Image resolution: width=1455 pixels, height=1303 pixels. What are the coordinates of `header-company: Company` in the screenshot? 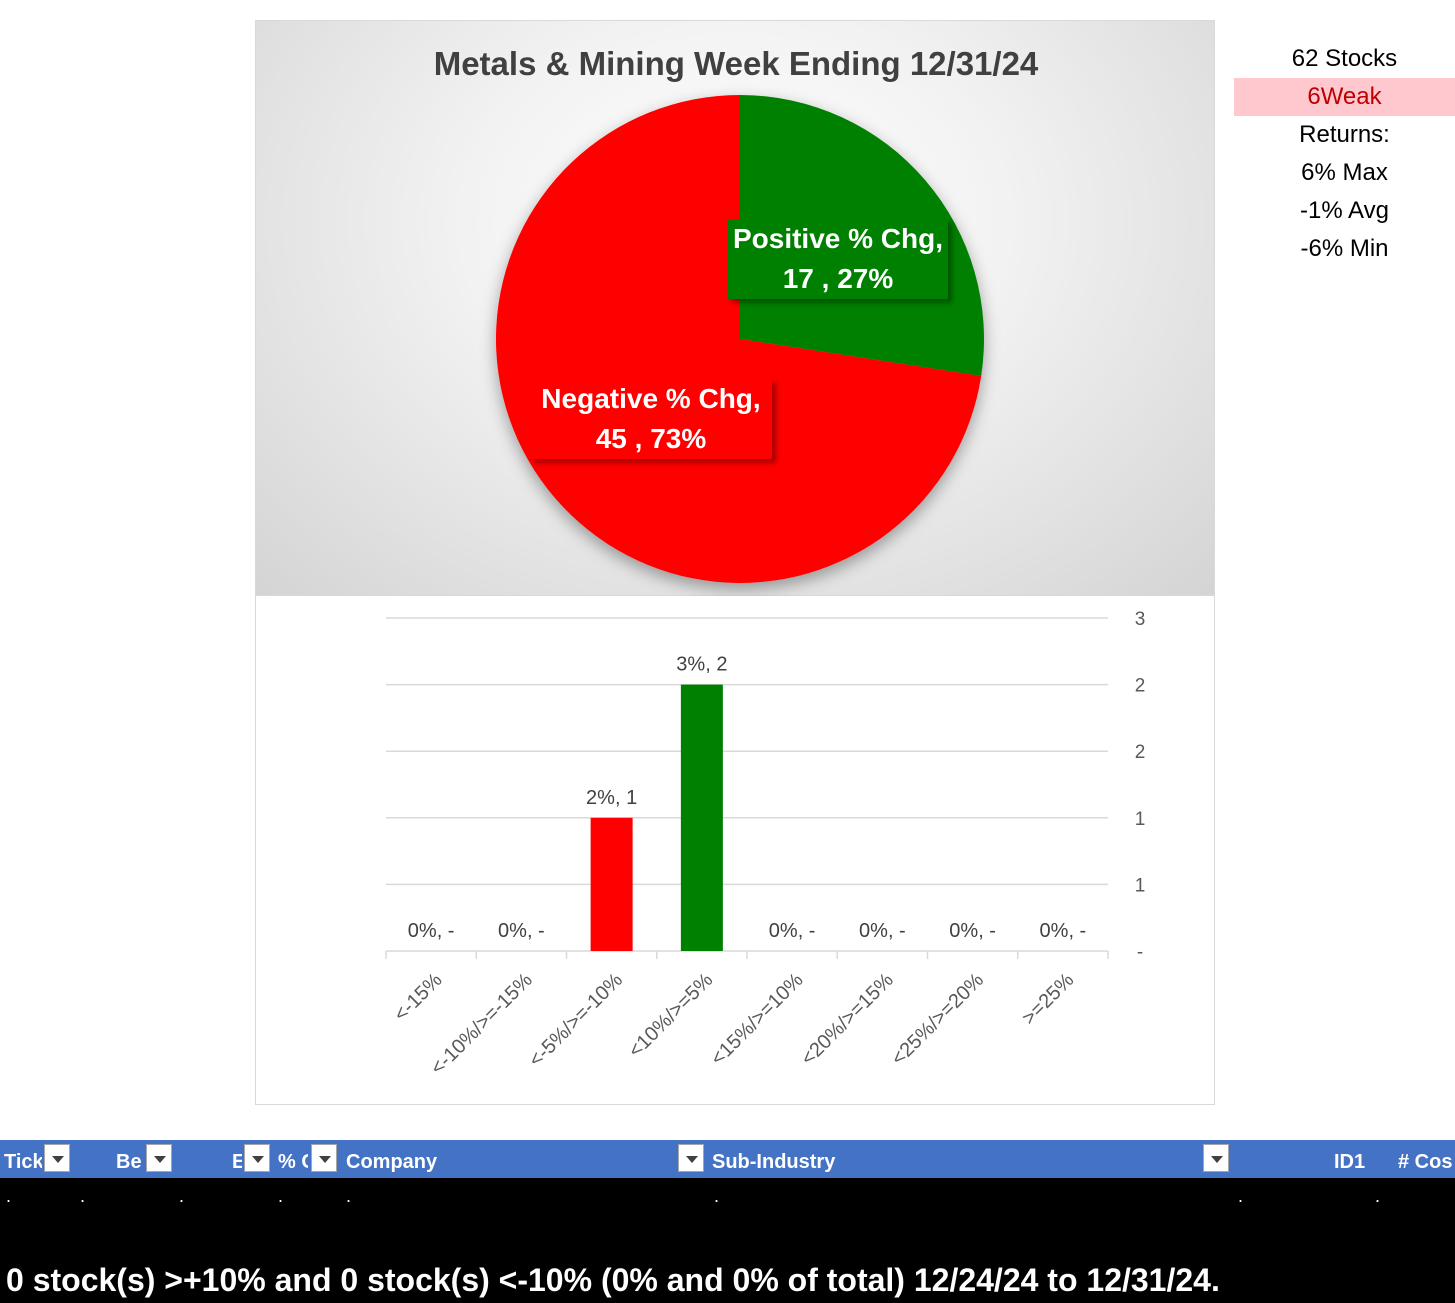 It's located at (392, 1162).